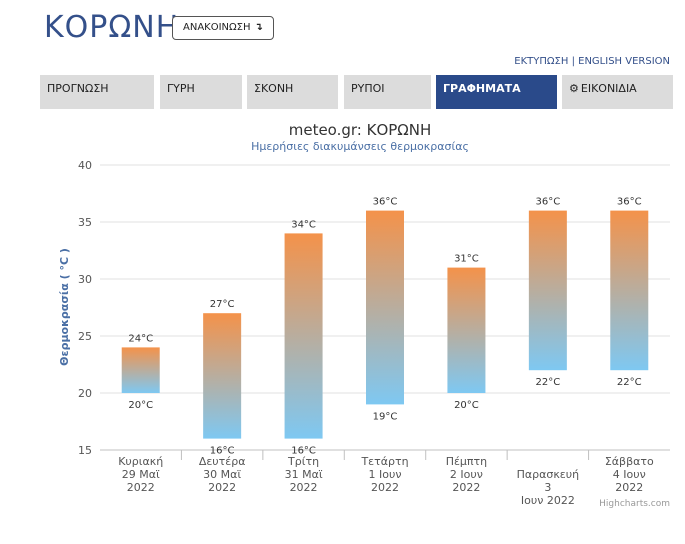 Image resolution: width=685 pixels, height=544 pixels. Describe the element at coordinates (629, 461) in the screenshot. I see `x-tick-label: Σάββατο` at that location.